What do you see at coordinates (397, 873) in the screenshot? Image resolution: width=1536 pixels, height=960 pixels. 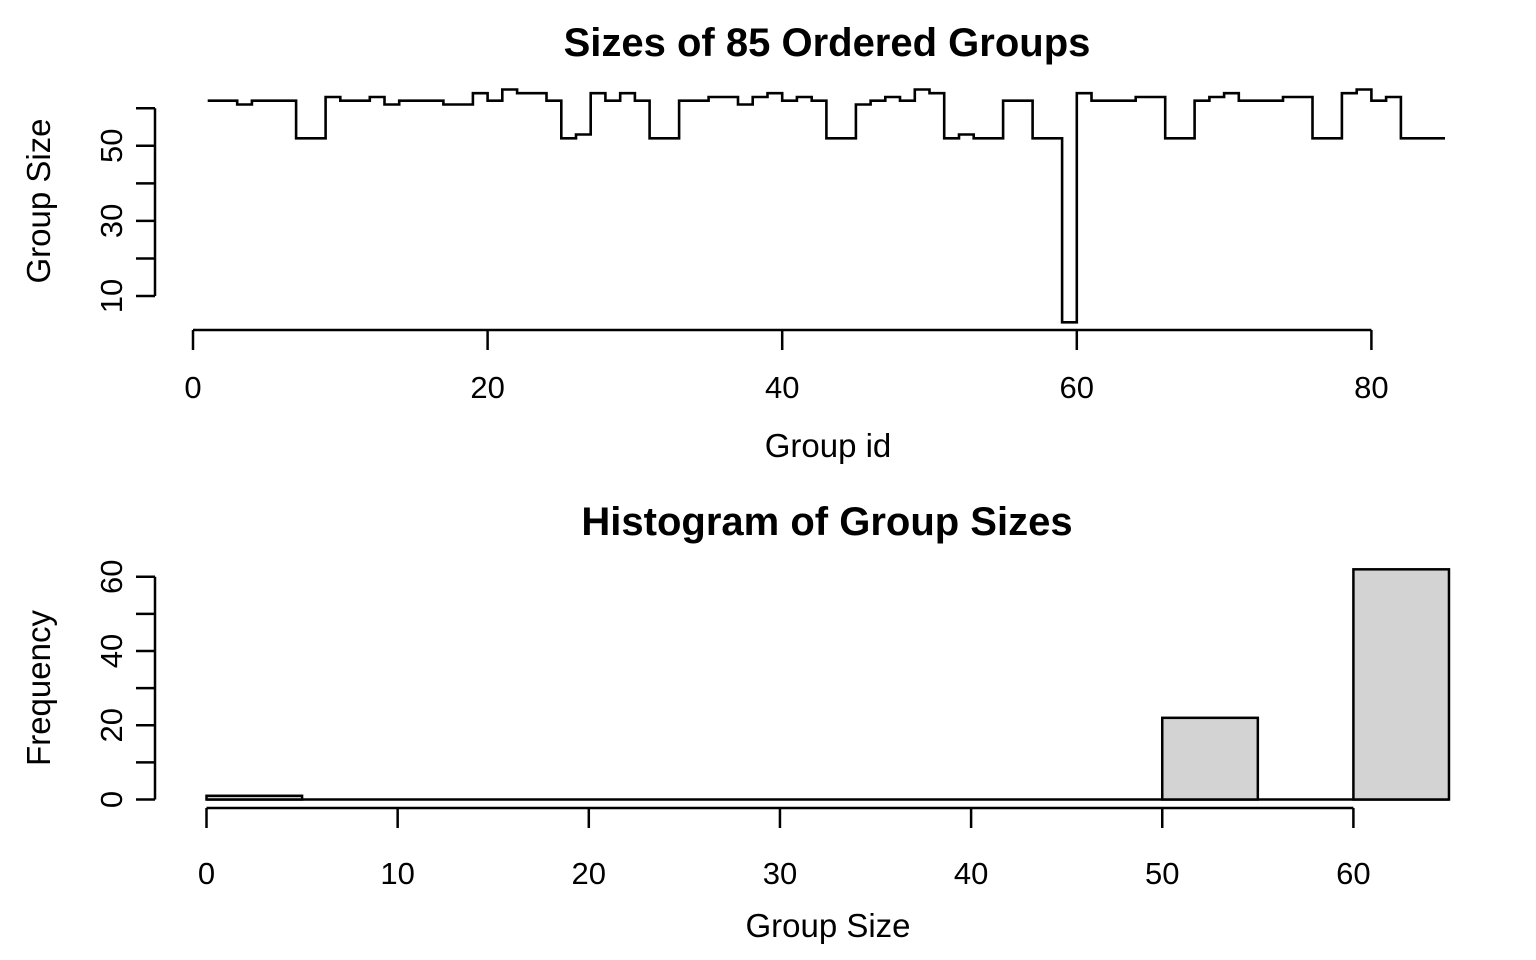 I see `x-tick-label: 10` at bounding box center [397, 873].